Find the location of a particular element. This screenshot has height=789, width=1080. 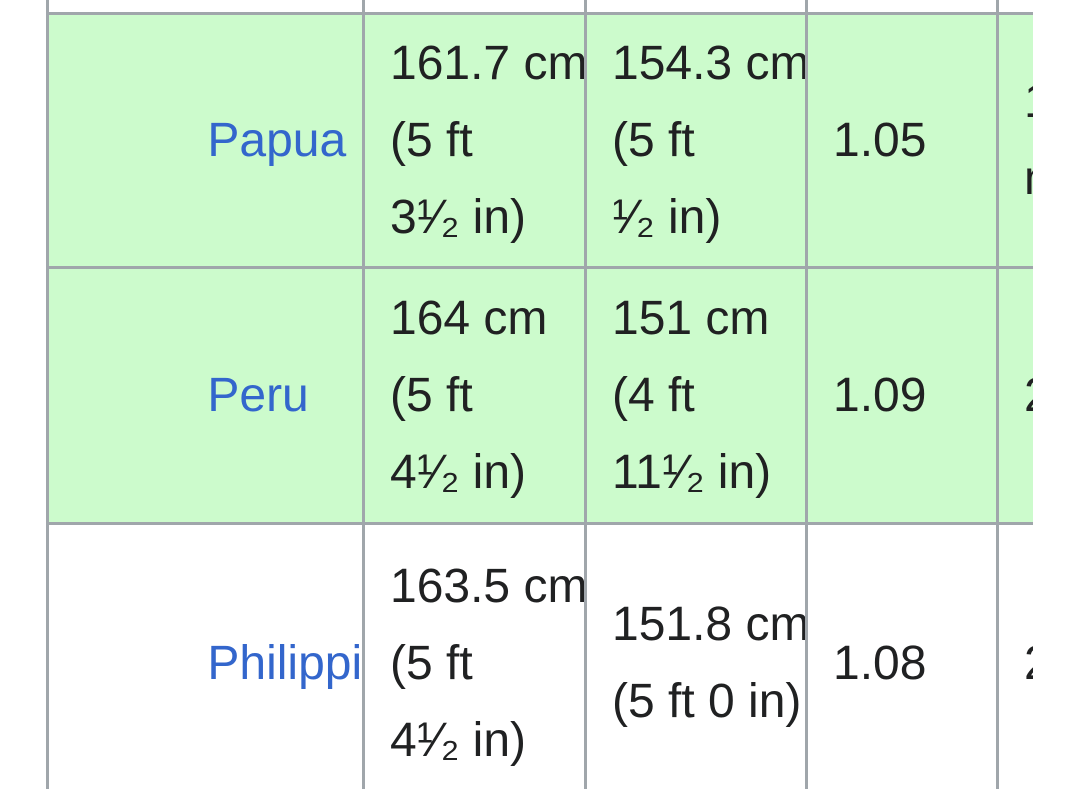

male-height-cell: 163.5 cm (5 ft 4¹⁄₂ in) is located at coordinates (474, 655).